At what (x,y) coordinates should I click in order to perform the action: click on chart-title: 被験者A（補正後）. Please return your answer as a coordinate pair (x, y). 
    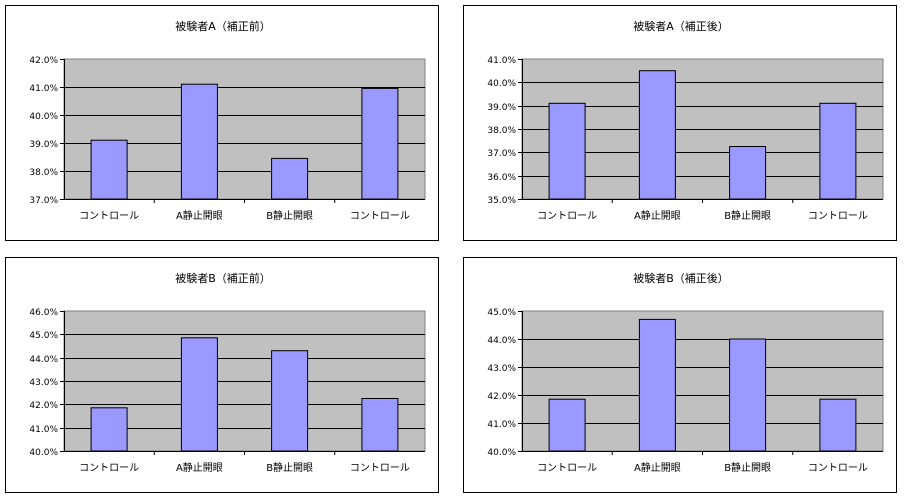
    Looking at the image, I should click on (681, 26).